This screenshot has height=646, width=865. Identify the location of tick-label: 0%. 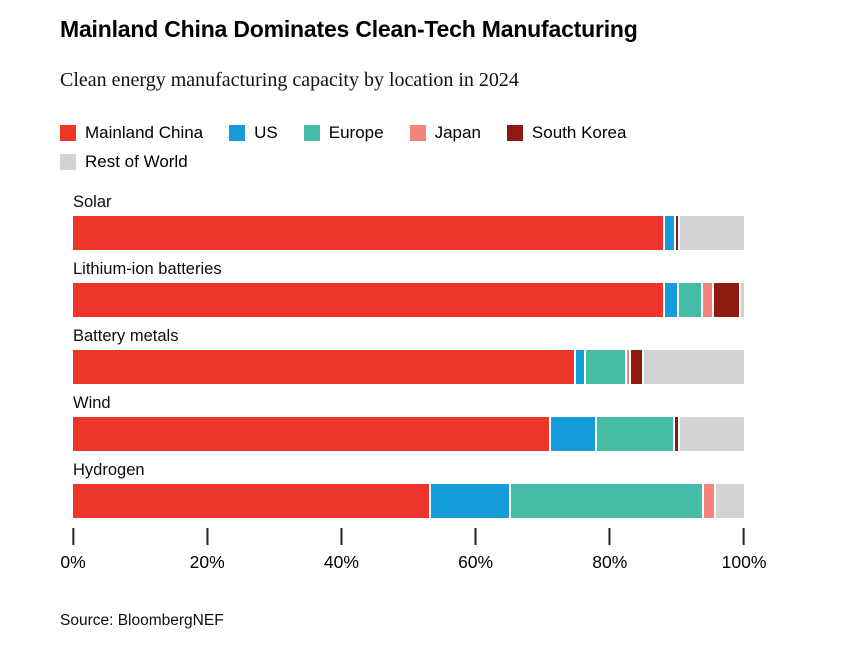
(73, 561).